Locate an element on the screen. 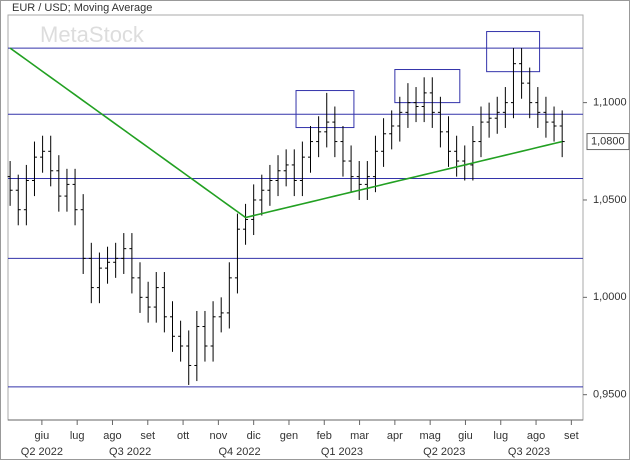 The width and height of the screenshot is (630, 460). x-tick-label: ott is located at coordinates (183, 436).